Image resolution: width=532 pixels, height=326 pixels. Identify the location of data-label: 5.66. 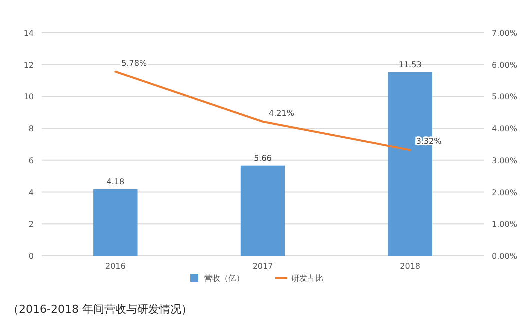
(263, 158).